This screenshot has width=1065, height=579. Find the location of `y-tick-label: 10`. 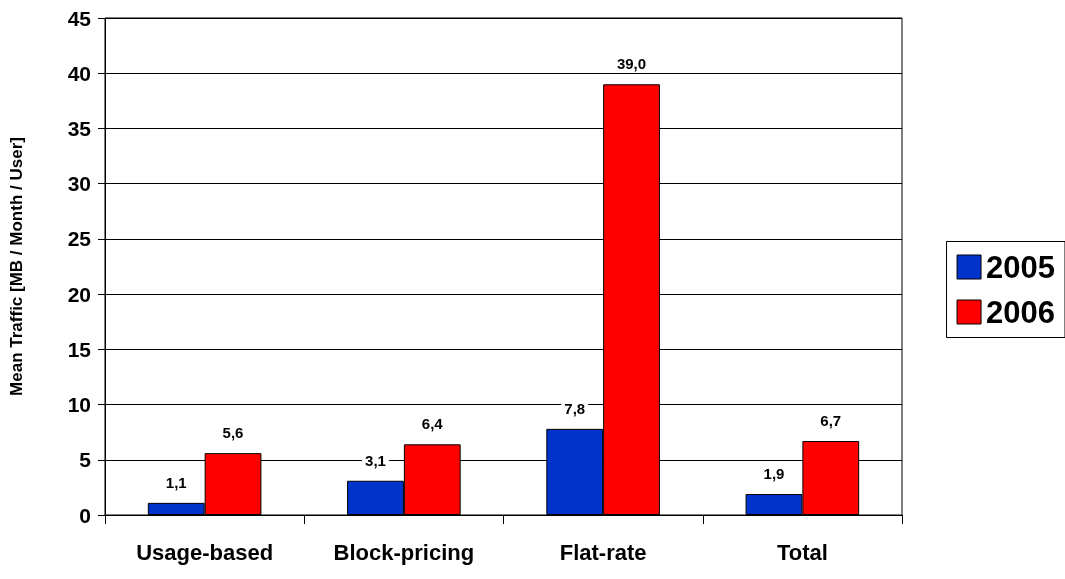

y-tick-label: 10 is located at coordinates (79, 405).